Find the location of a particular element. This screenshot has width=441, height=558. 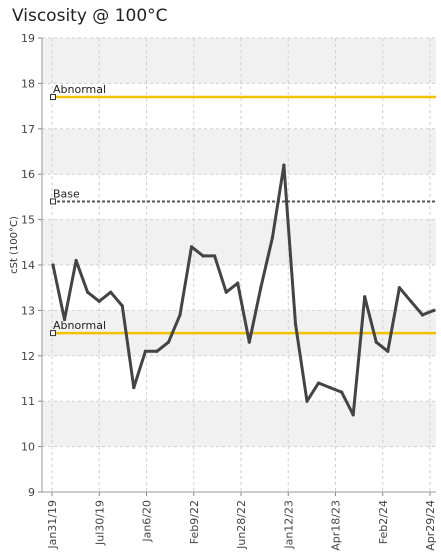

x-tick-label: Apr29/24 is located at coordinates (430, 525).